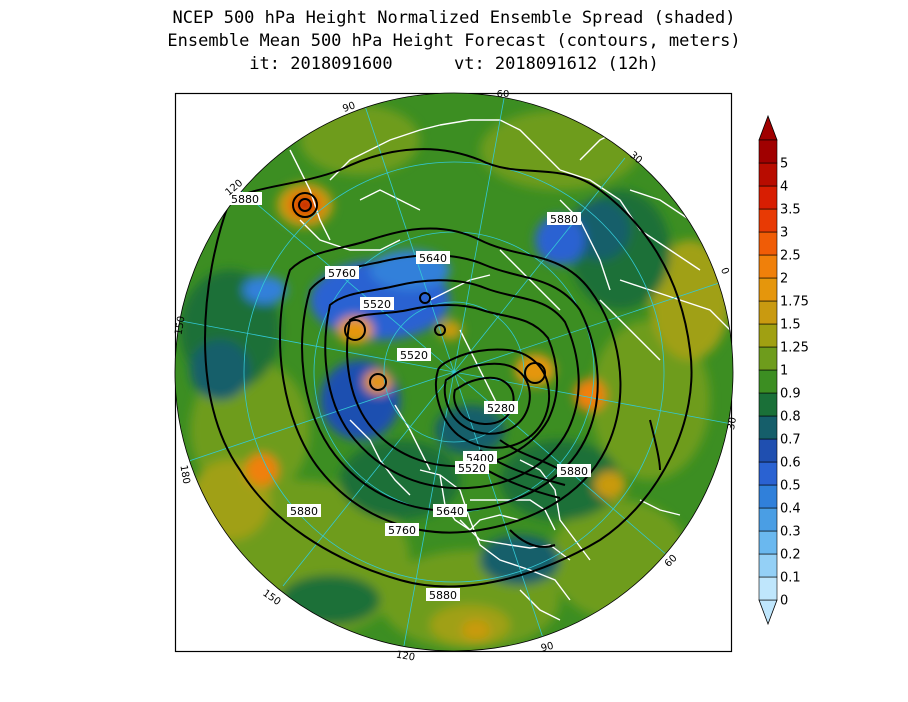 The width and height of the screenshot is (908, 702). I want to click on lon-label: 180, so click(184, 474).